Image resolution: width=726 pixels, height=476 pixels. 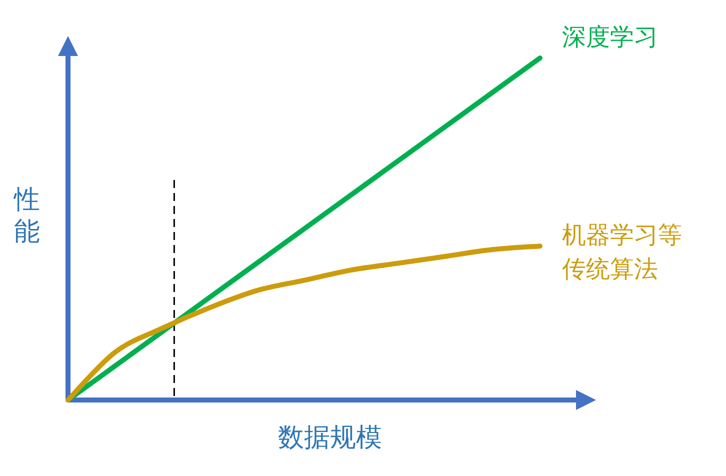 I want to click on x-axis-title: 数据规模, so click(x=330, y=438).